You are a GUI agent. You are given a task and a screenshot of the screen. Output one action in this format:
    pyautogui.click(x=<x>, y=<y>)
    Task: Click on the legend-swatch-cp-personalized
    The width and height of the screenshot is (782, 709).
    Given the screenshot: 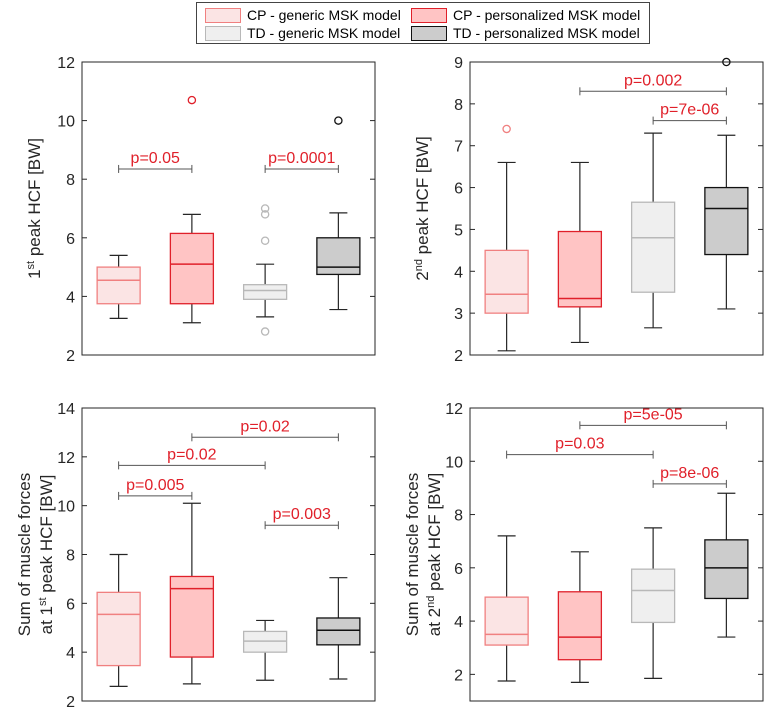 What is the action you would take?
    pyautogui.click(x=429, y=15)
    